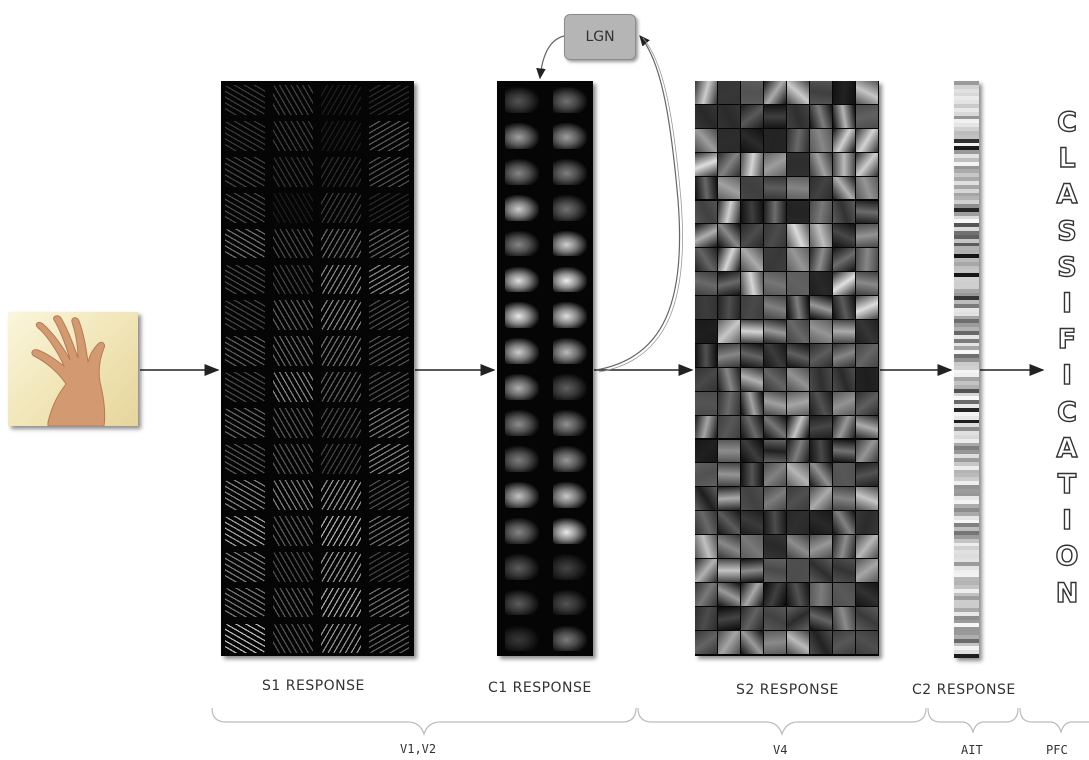 The width and height of the screenshot is (1089, 760). Describe the element at coordinates (1067, 267) in the screenshot. I see `classification-letter: S` at that location.